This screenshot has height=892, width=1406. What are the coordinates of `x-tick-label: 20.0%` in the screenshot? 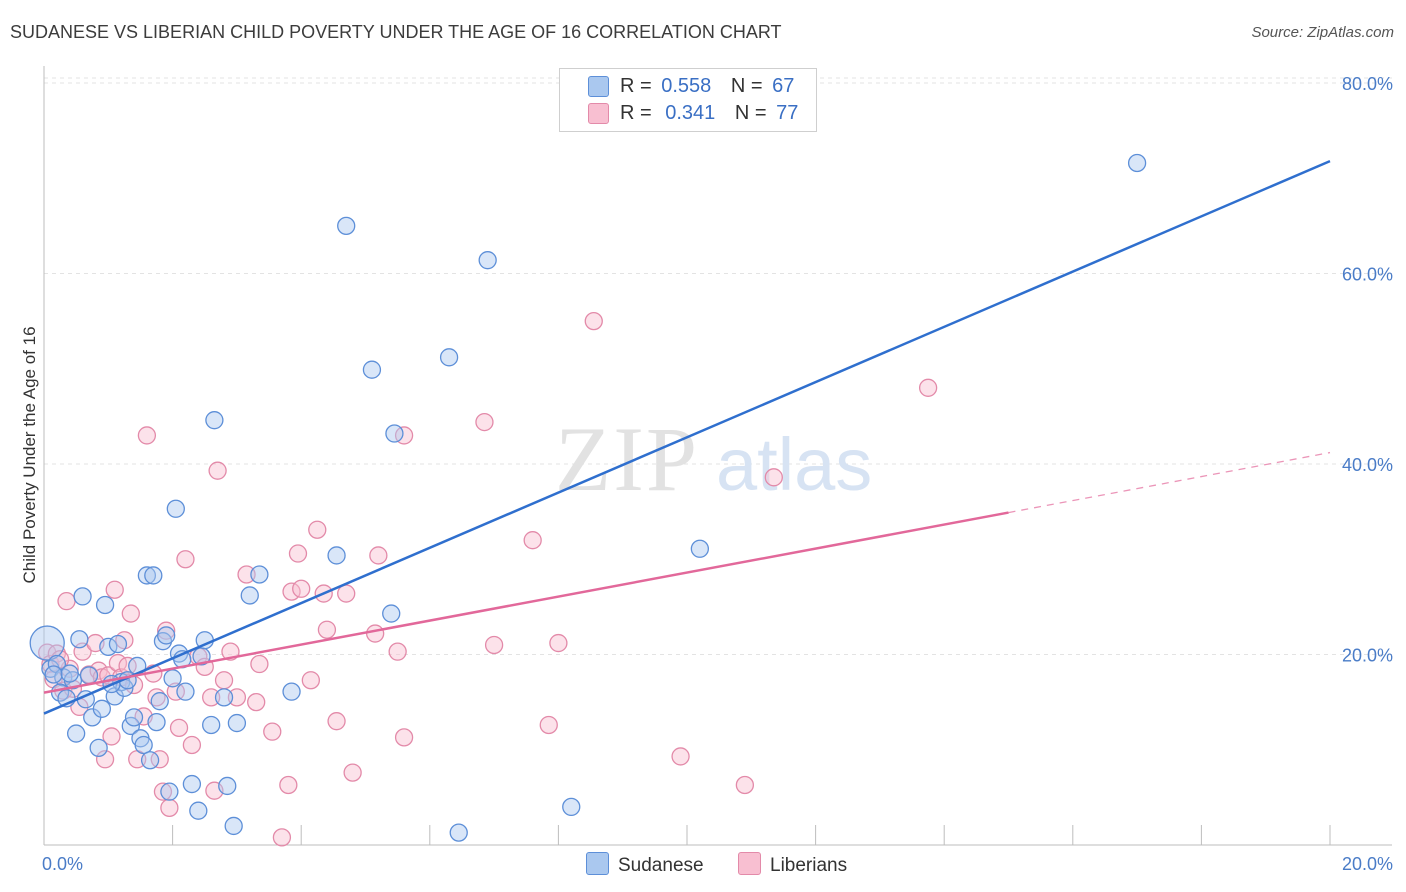 It's located at (1367, 864).